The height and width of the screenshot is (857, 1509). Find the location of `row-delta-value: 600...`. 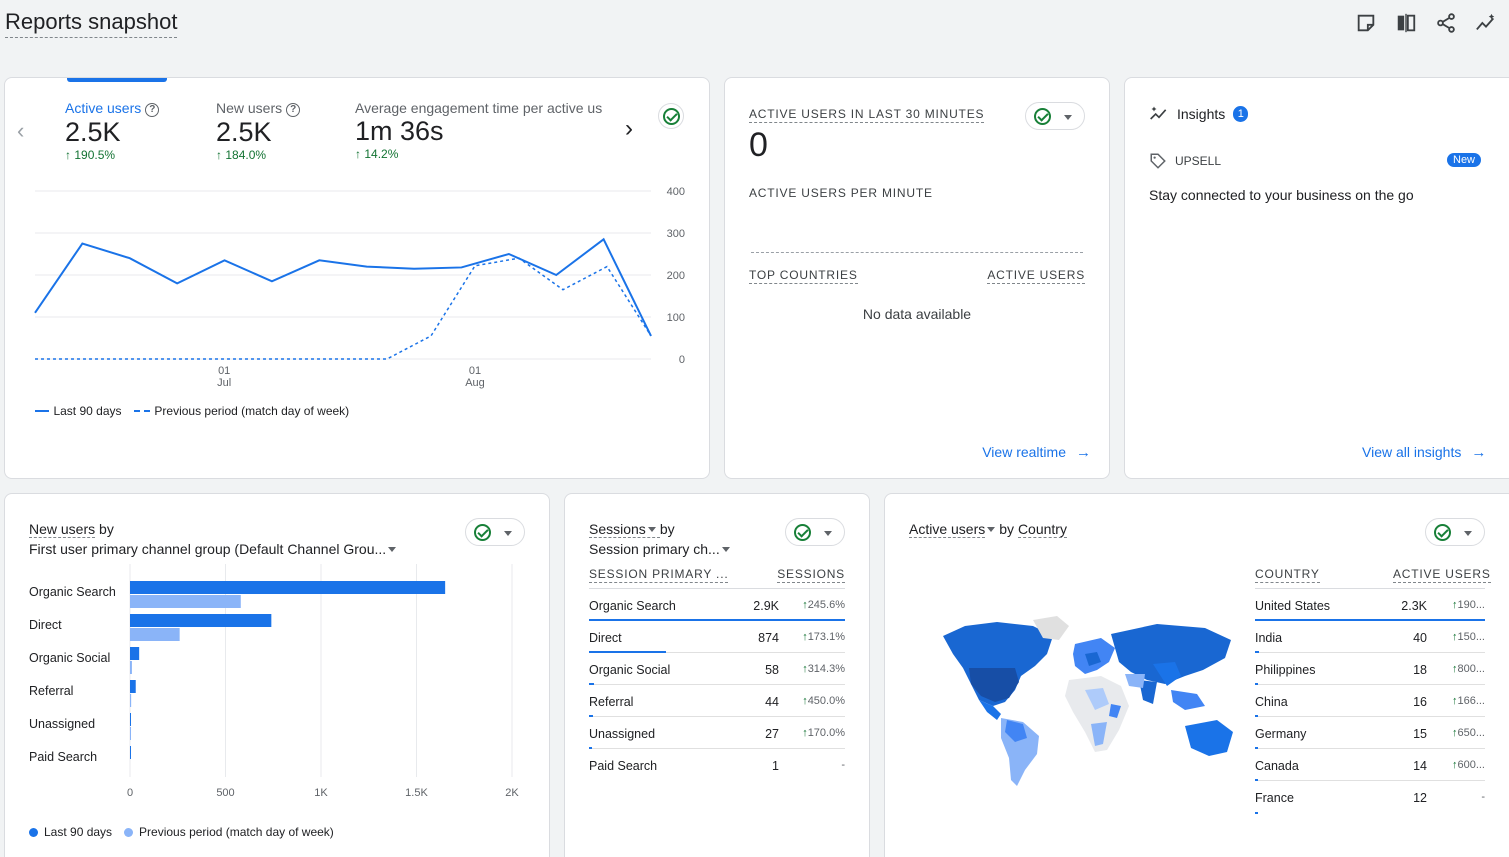

row-delta-value: 600... is located at coordinates (1471, 765).